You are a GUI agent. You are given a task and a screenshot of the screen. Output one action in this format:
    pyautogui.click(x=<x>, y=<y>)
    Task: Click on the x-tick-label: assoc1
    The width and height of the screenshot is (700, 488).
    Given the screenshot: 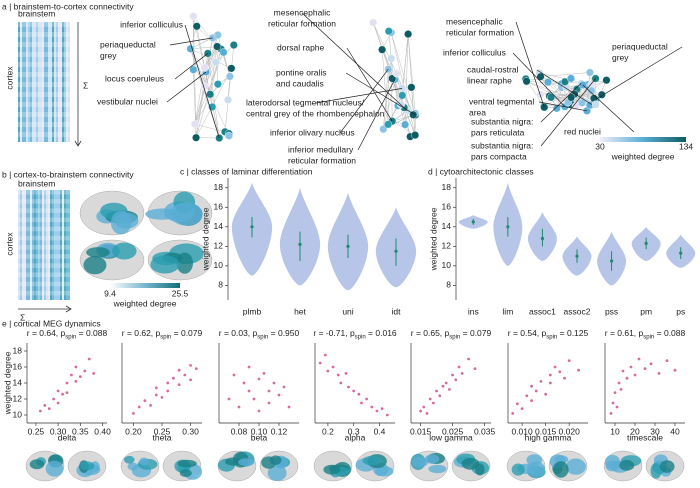 What is the action you would take?
    pyautogui.click(x=542, y=311)
    